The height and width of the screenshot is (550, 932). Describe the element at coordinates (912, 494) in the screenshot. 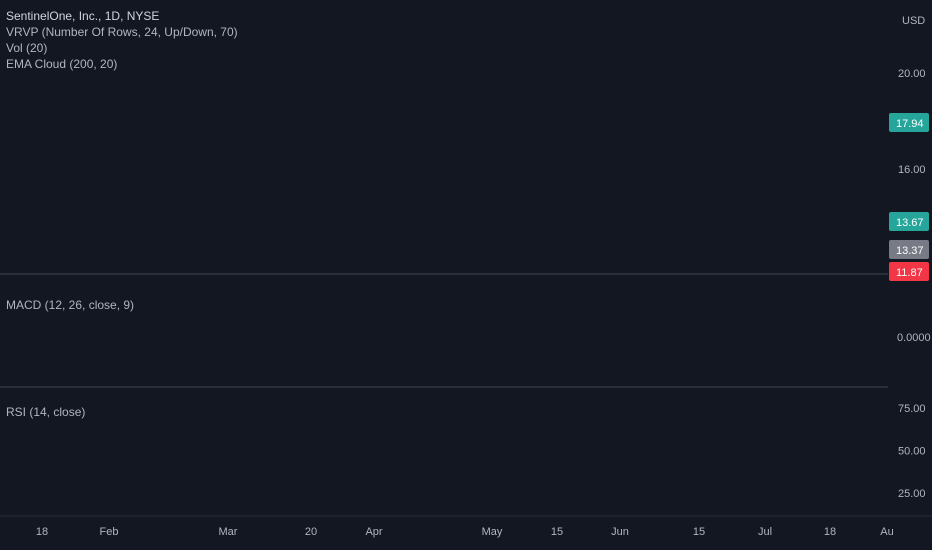

I see `rsi-tick-label: 25.00` at that location.